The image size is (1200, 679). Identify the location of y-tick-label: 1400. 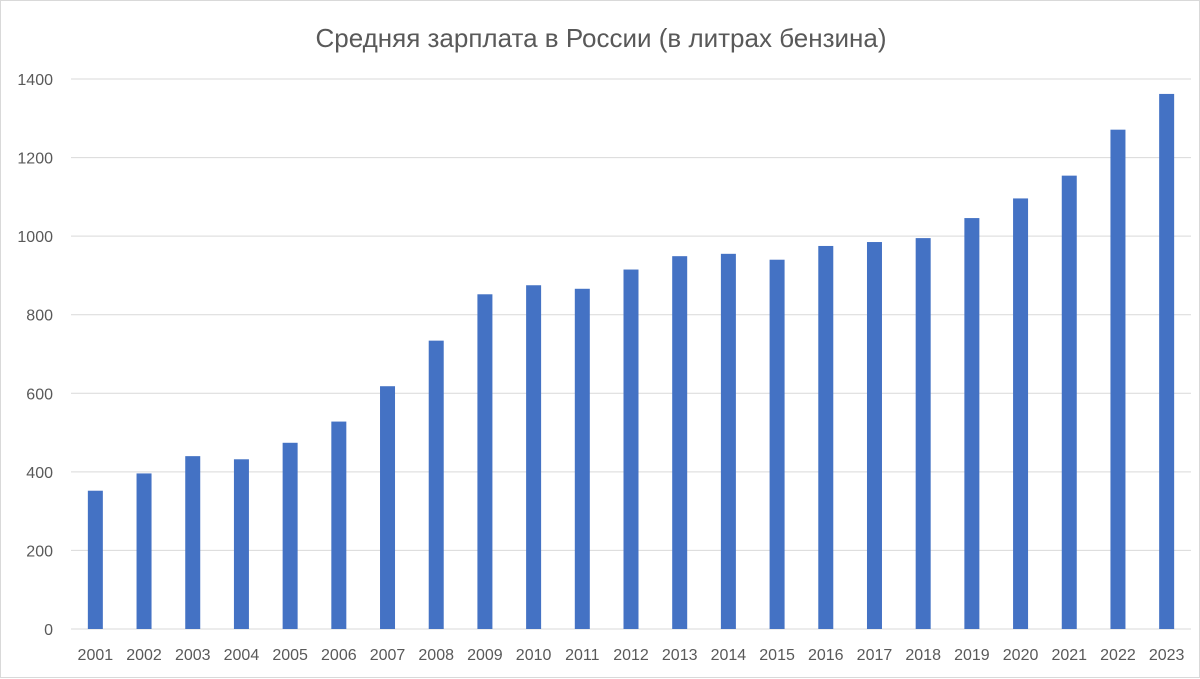
(35, 80).